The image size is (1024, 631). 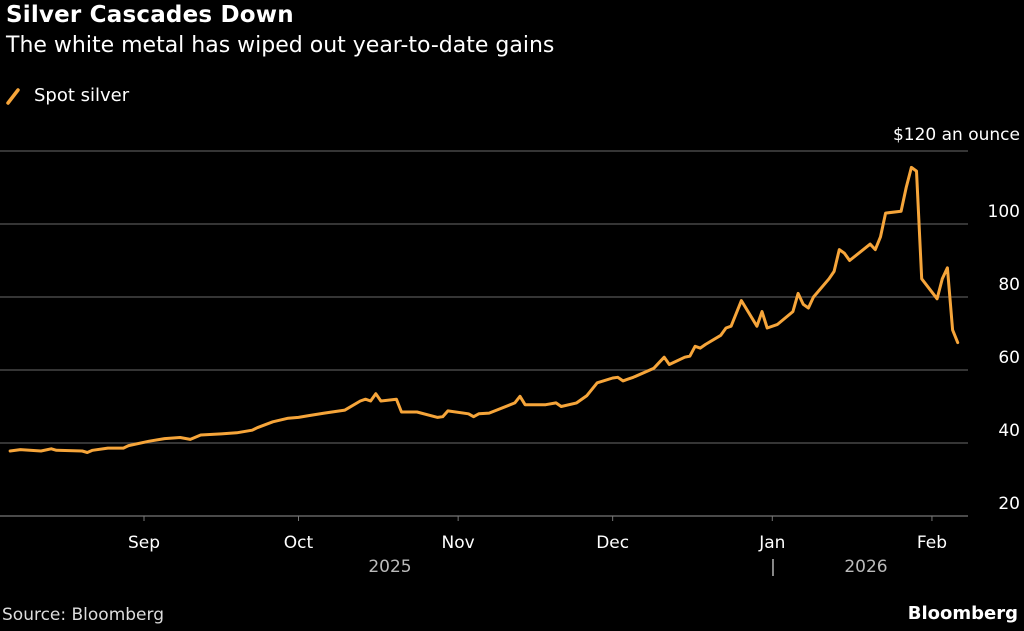 I want to click on legend: Spot silver, so click(x=67, y=95).